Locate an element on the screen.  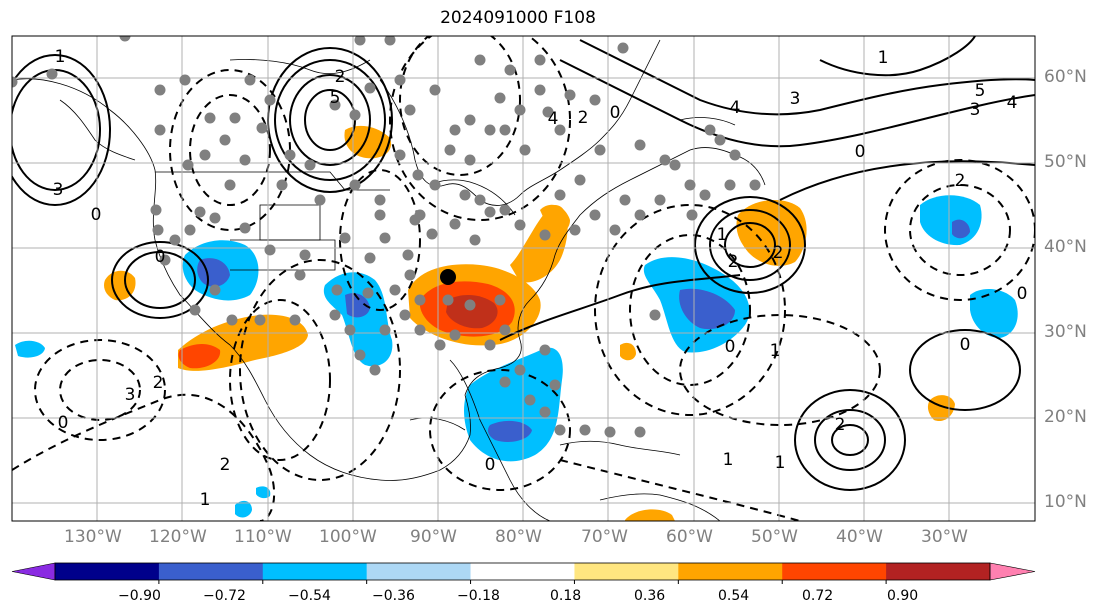
lat-label: 50°N is located at coordinates (1065, 162).